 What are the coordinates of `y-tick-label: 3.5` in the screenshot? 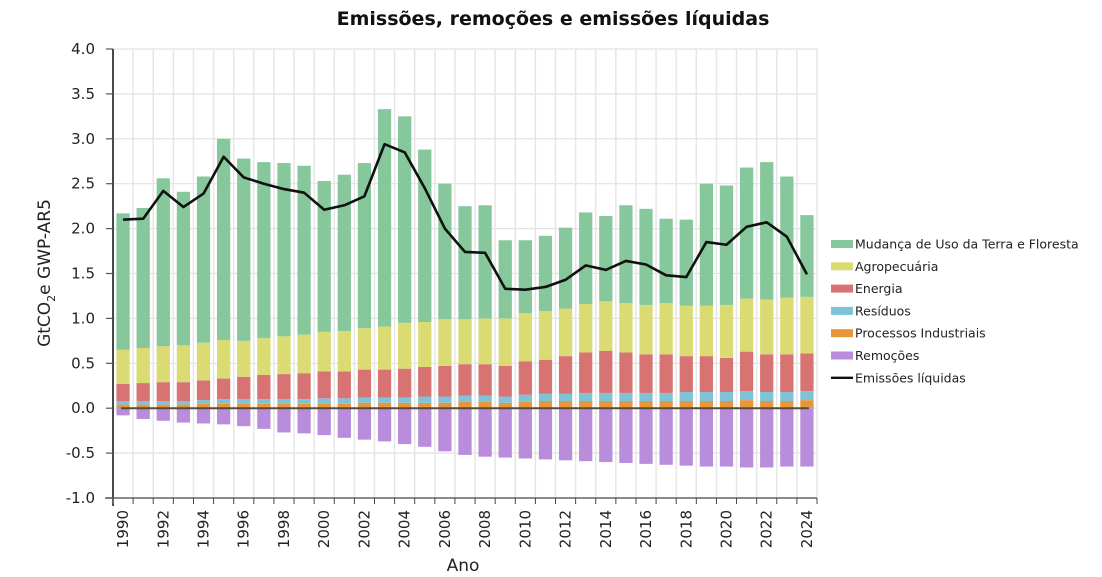 It's located at (83, 94).